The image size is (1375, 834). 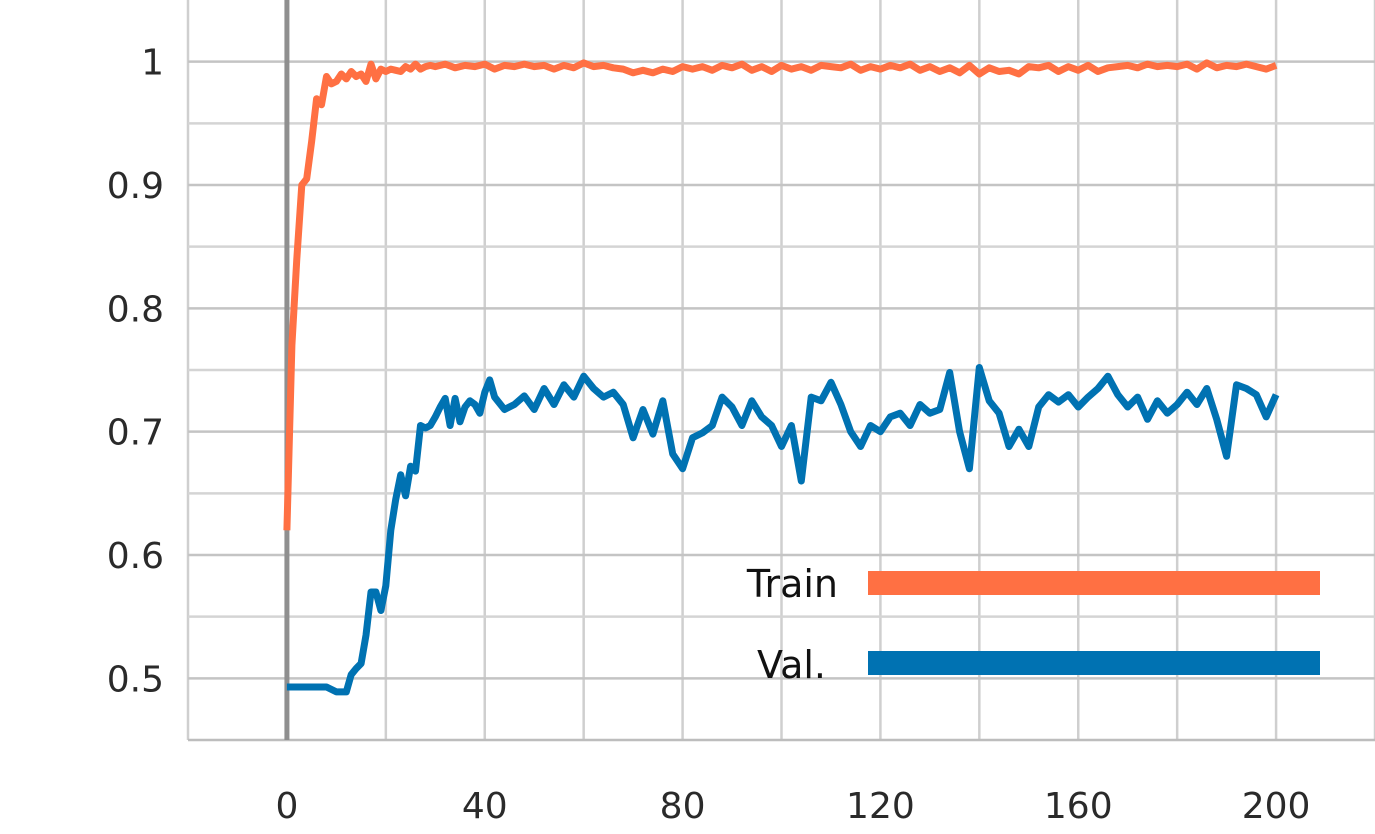 What do you see at coordinates (683, 806) in the screenshot?
I see `x-tick-label: 80` at bounding box center [683, 806].